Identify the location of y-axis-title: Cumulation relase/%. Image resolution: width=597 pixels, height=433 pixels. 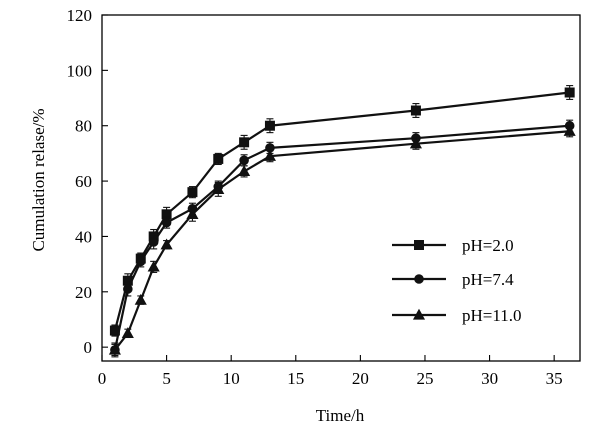
(38, 179).